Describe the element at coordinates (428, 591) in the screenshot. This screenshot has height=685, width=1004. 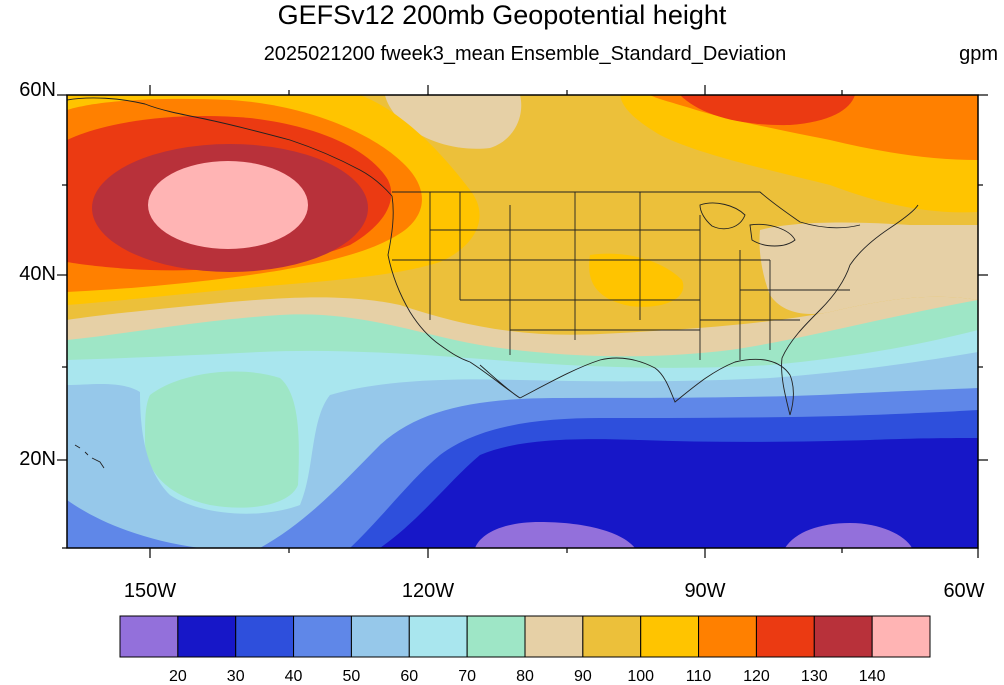
I see `lon-label-120w: 120W` at that location.